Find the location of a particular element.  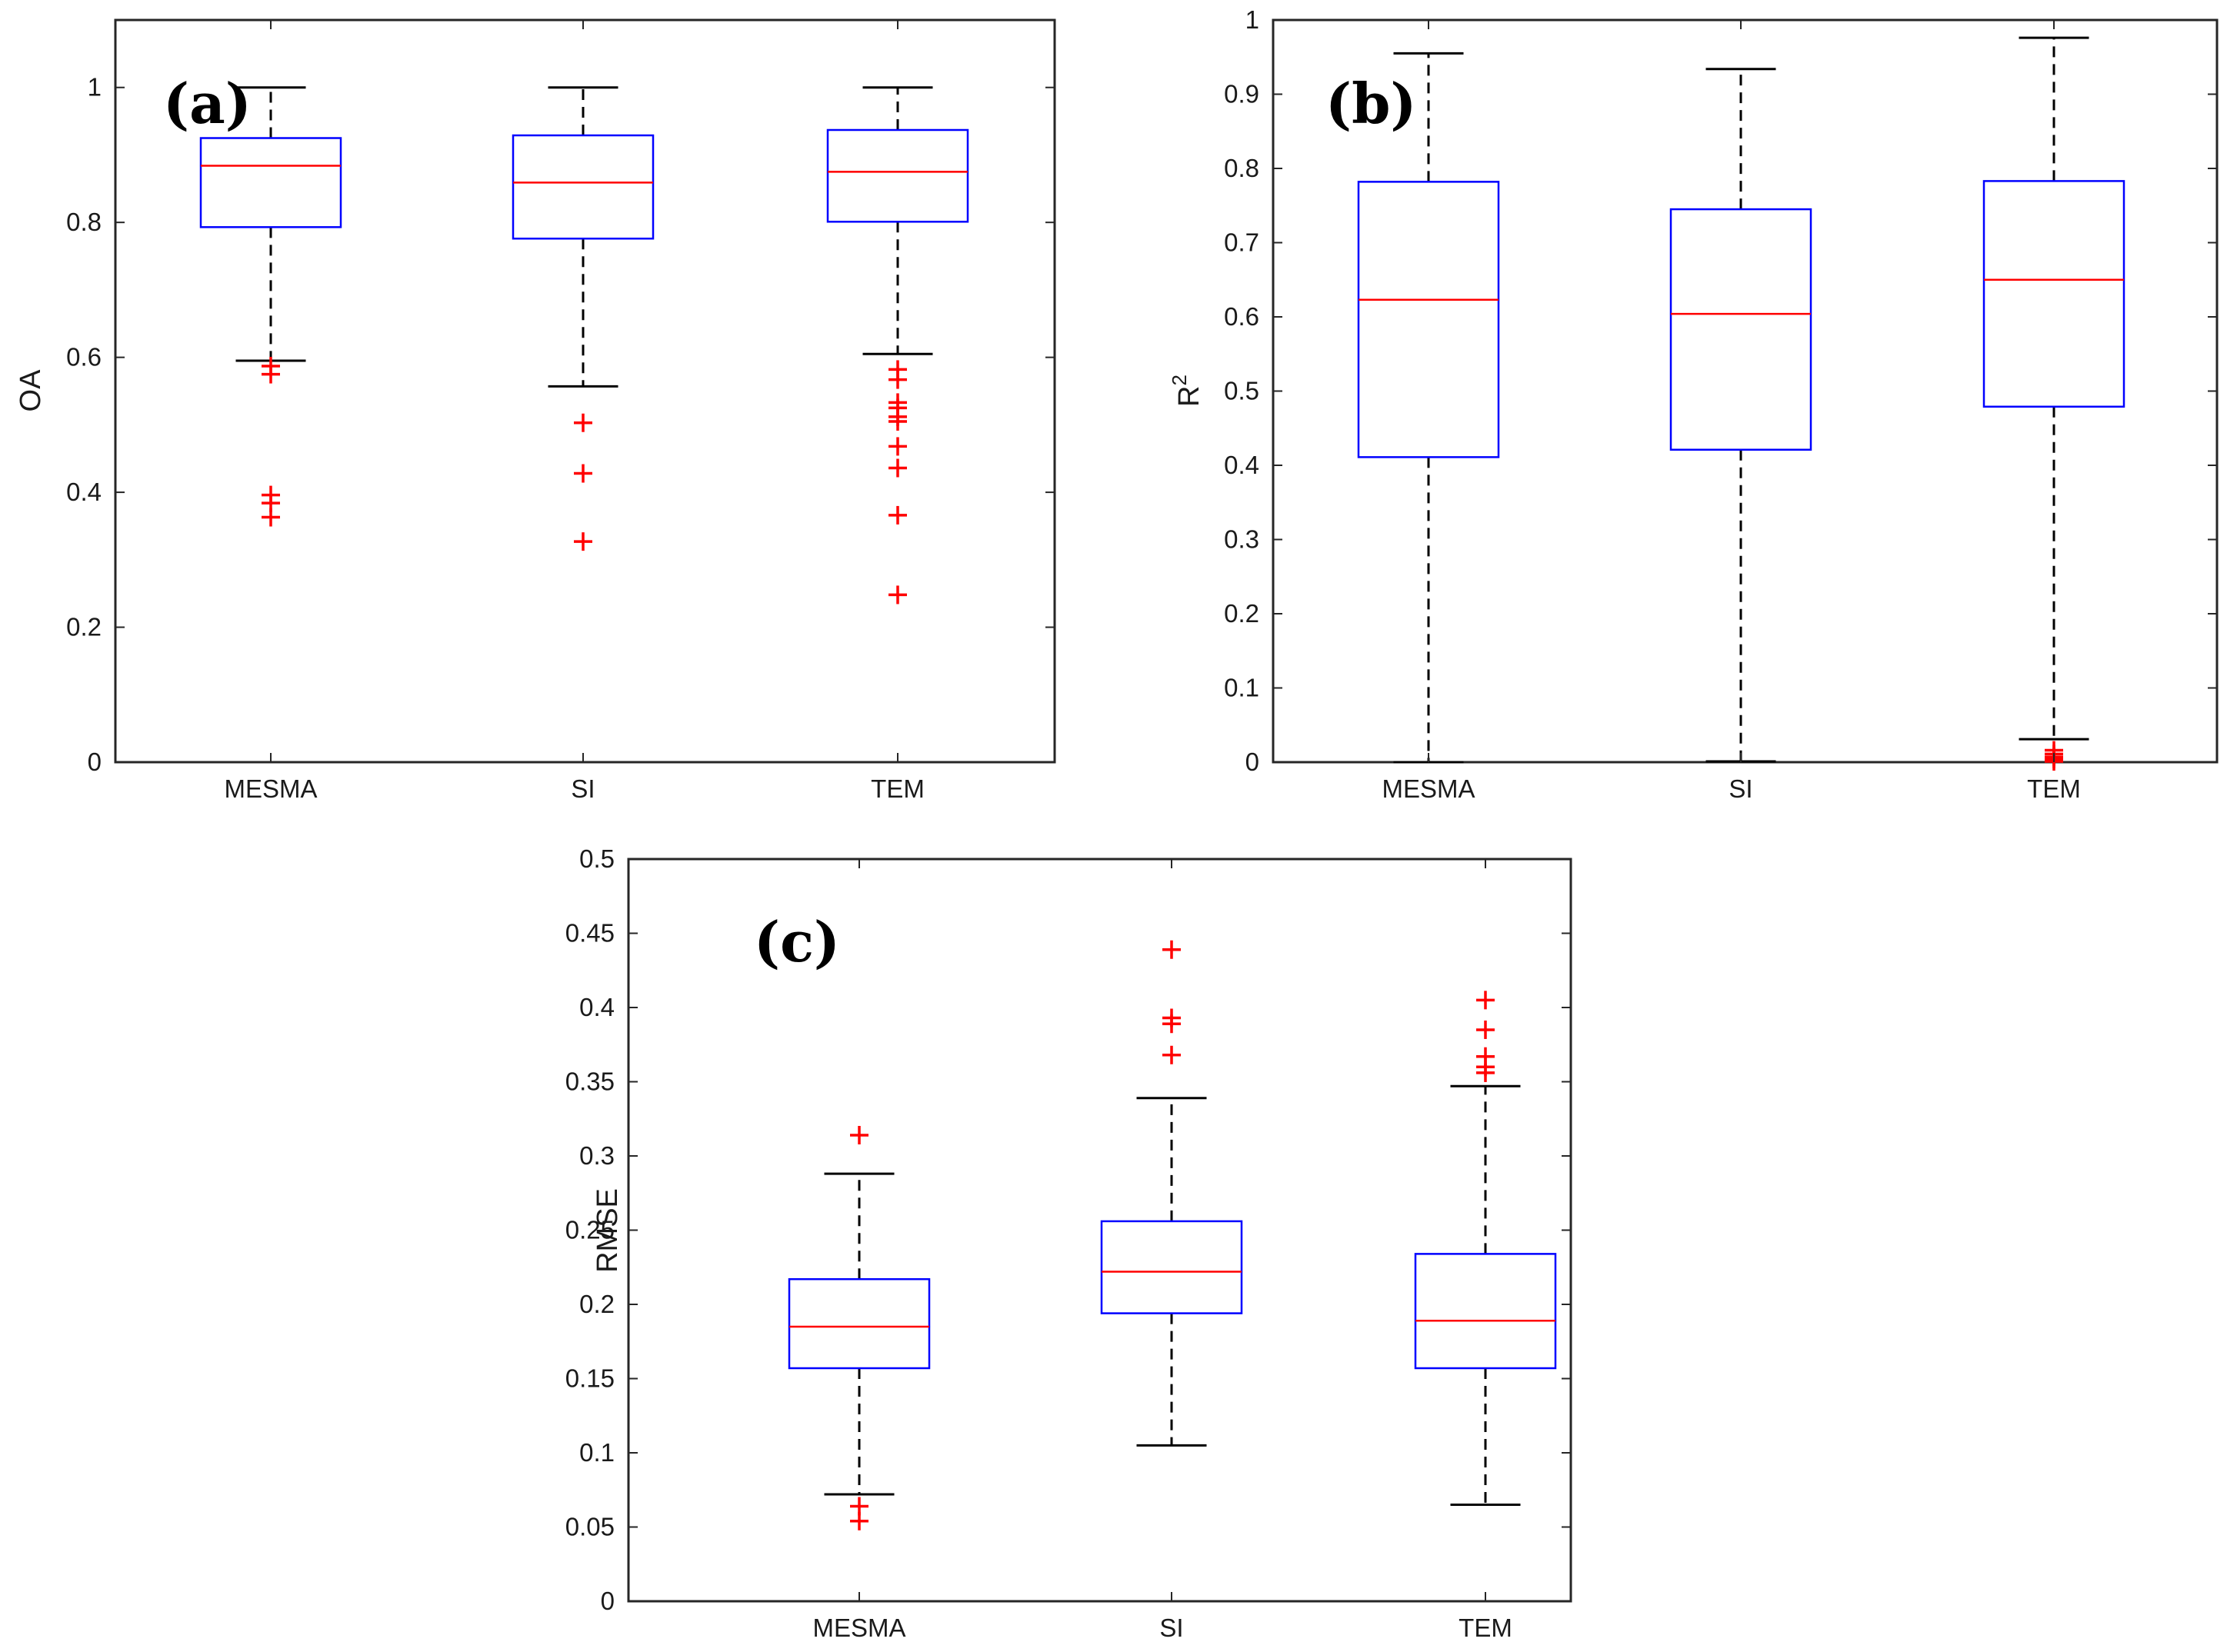

panel-b-xlabels: MESMA SI TEM is located at coordinates (1731, 412).